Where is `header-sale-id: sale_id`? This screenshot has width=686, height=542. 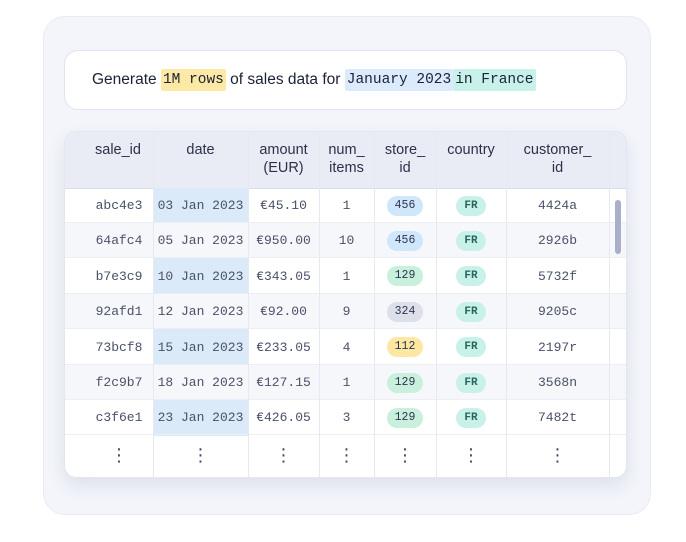 header-sale-id: sale_id is located at coordinates (118, 150).